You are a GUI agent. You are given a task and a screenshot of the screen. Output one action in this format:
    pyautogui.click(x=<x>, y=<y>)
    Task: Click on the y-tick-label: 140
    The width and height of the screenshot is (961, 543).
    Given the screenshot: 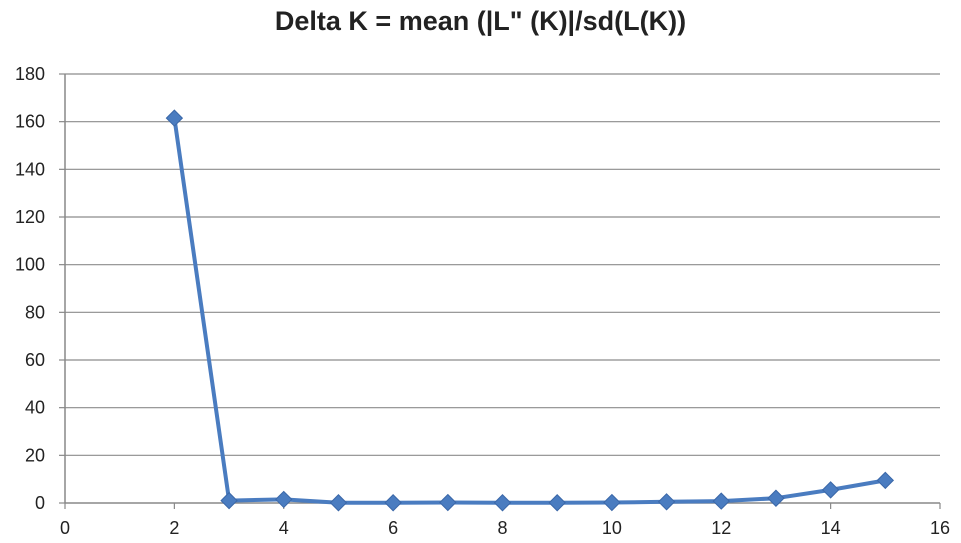 What is the action you would take?
    pyautogui.click(x=30, y=169)
    